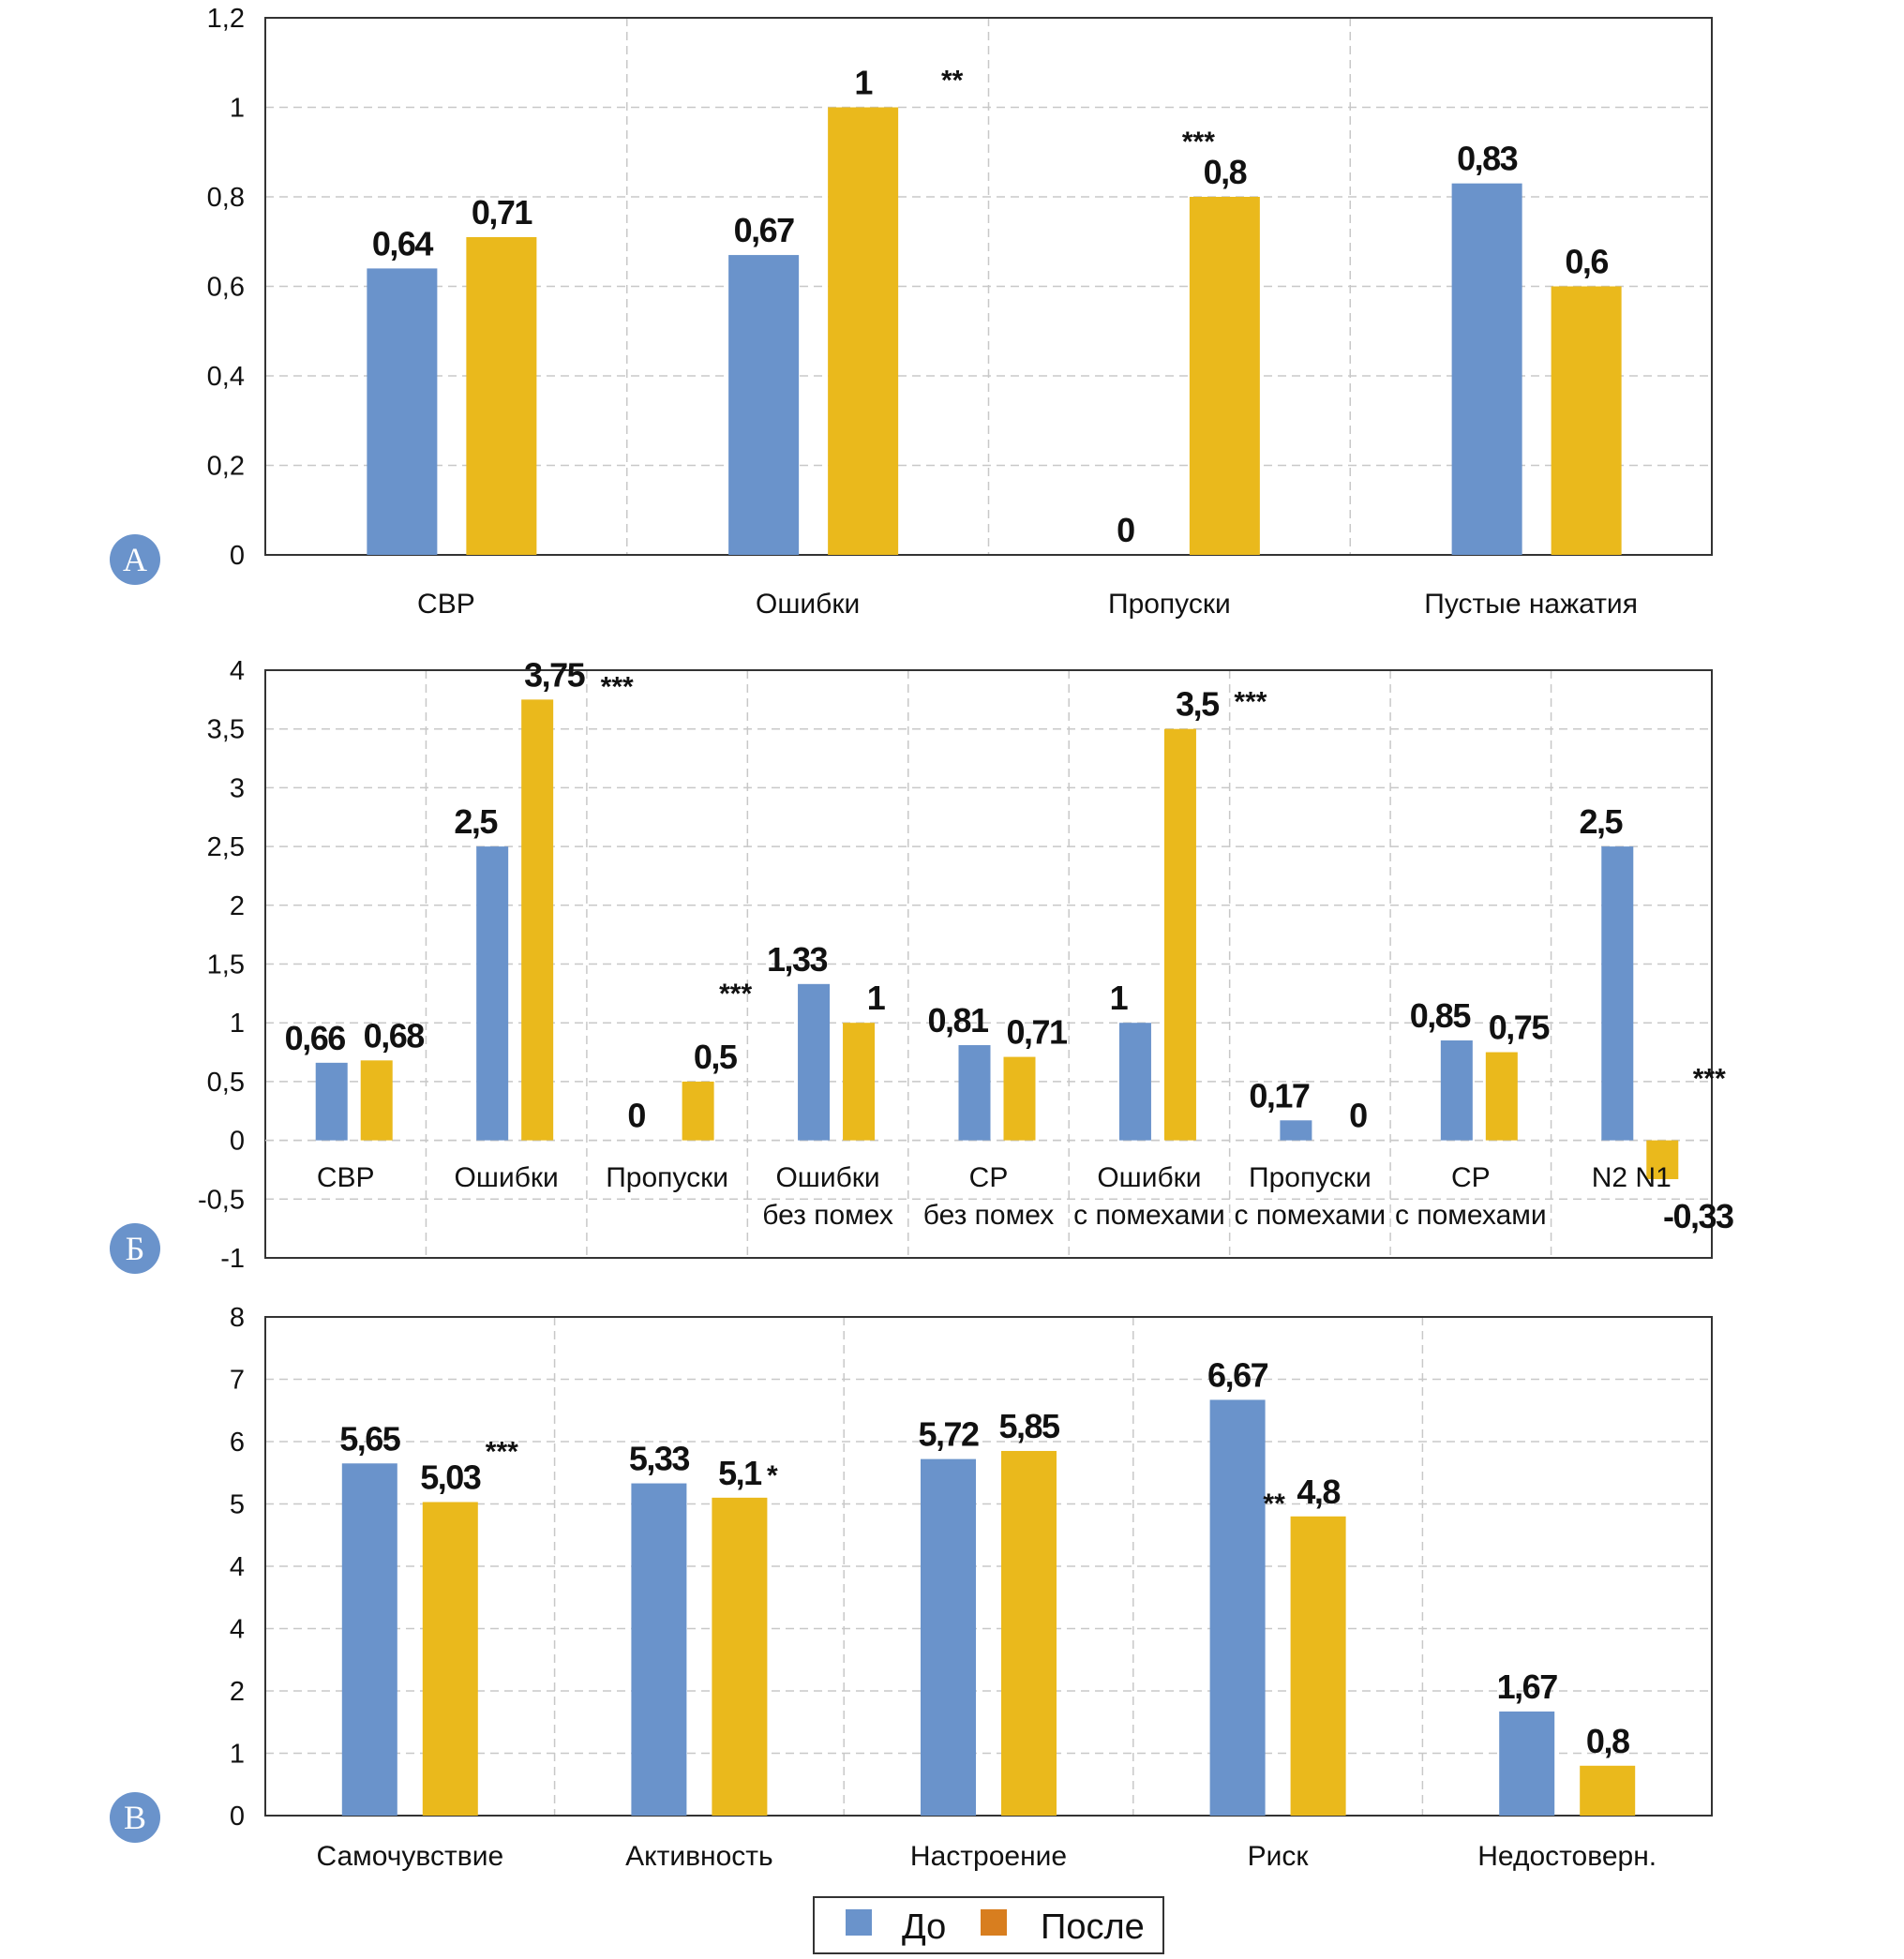 This screenshot has width=1904, height=1959. What do you see at coordinates (1037, 1032) in the screenshot?
I see `value-label: 0,71` at bounding box center [1037, 1032].